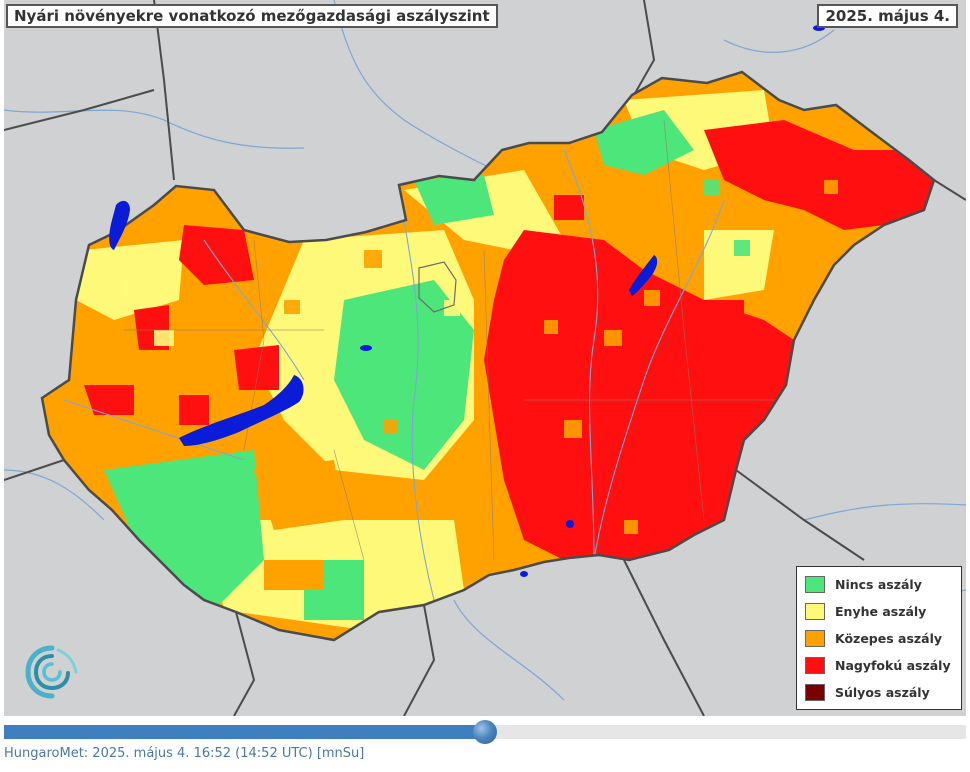 The image size is (970, 772). I want to click on legend-label: Nagyfokú aszály, so click(893, 665).